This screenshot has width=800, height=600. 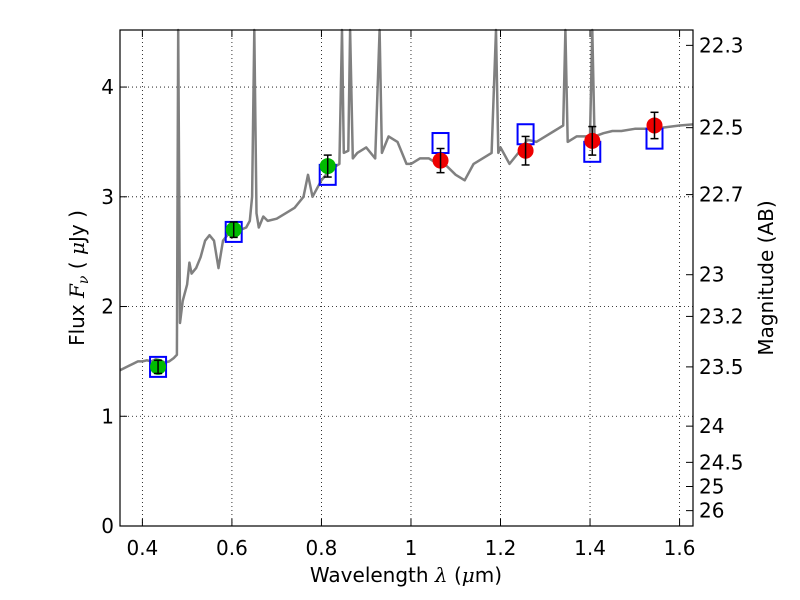 I want to click on x-tick-label: 1.6, so click(x=680, y=548).